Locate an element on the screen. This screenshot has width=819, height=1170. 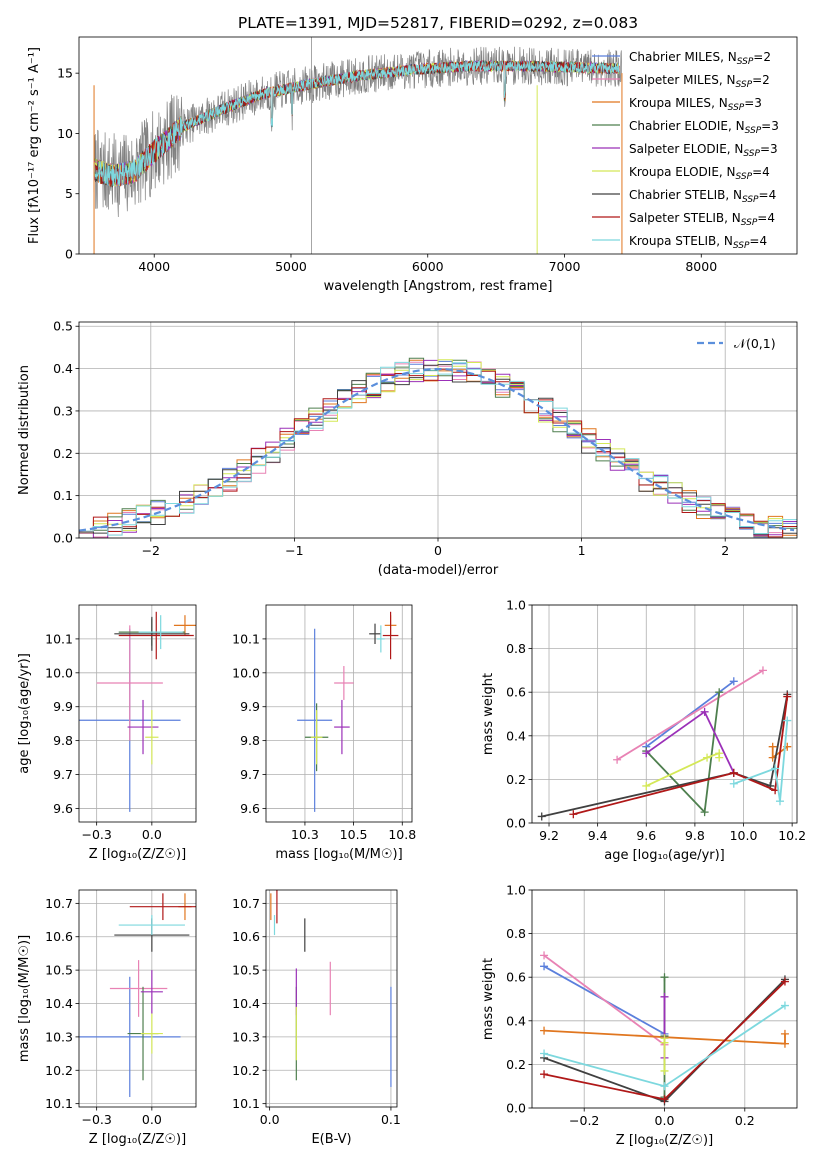
legend-label-1: Salpeter MILES, NSSP=2 is located at coordinates (699, 81).